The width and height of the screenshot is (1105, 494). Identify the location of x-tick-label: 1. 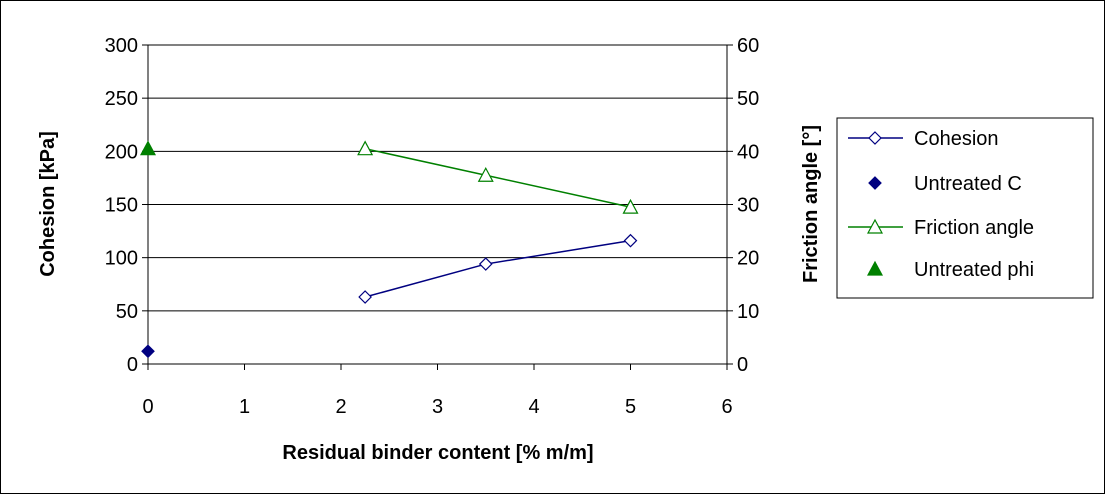
(244, 407).